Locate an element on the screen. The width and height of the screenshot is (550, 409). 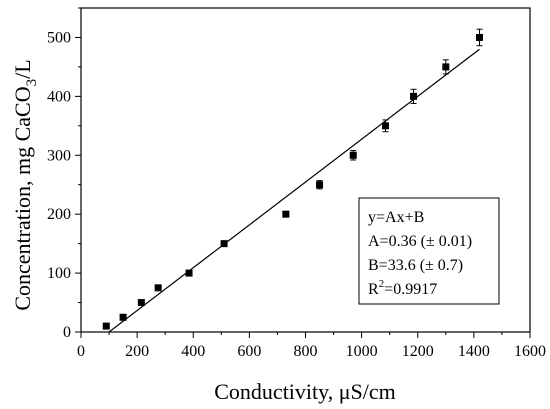
y-axis-title-main: Concentration, mg CaCO is located at coordinates (22, 198).